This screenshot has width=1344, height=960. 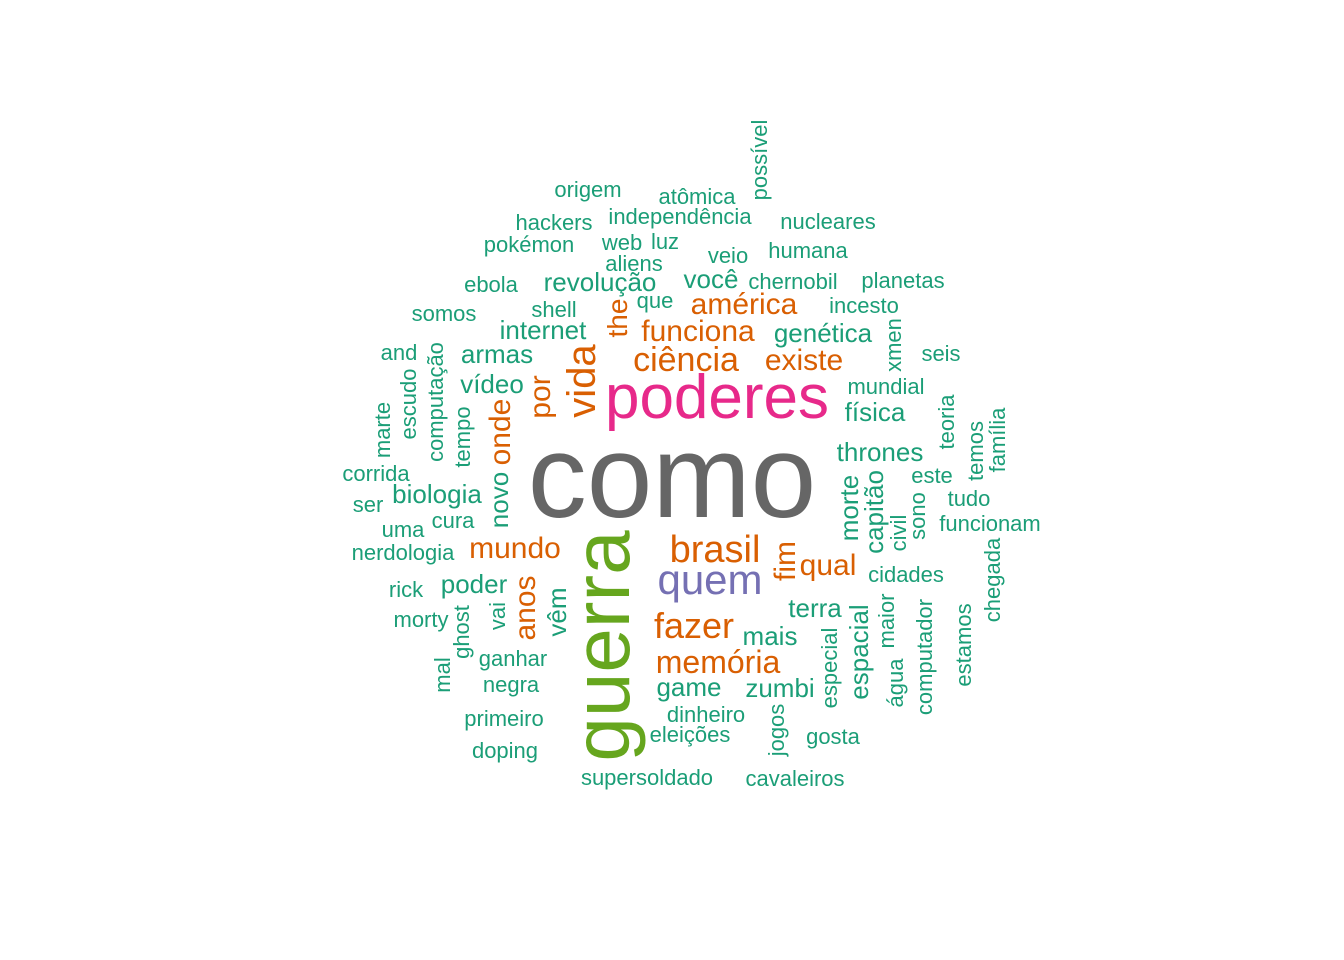 I want to click on word-novo: novo, so click(x=499, y=500).